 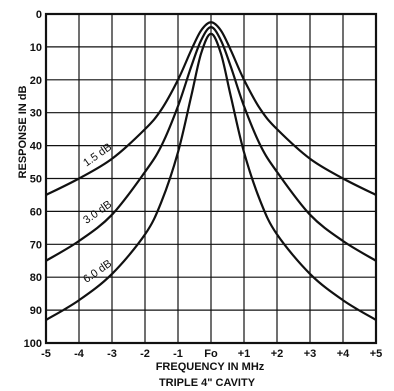 What do you see at coordinates (178, 354) in the screenshot?
I see `x-tick-label: -1` at bounding box center [178, 354].